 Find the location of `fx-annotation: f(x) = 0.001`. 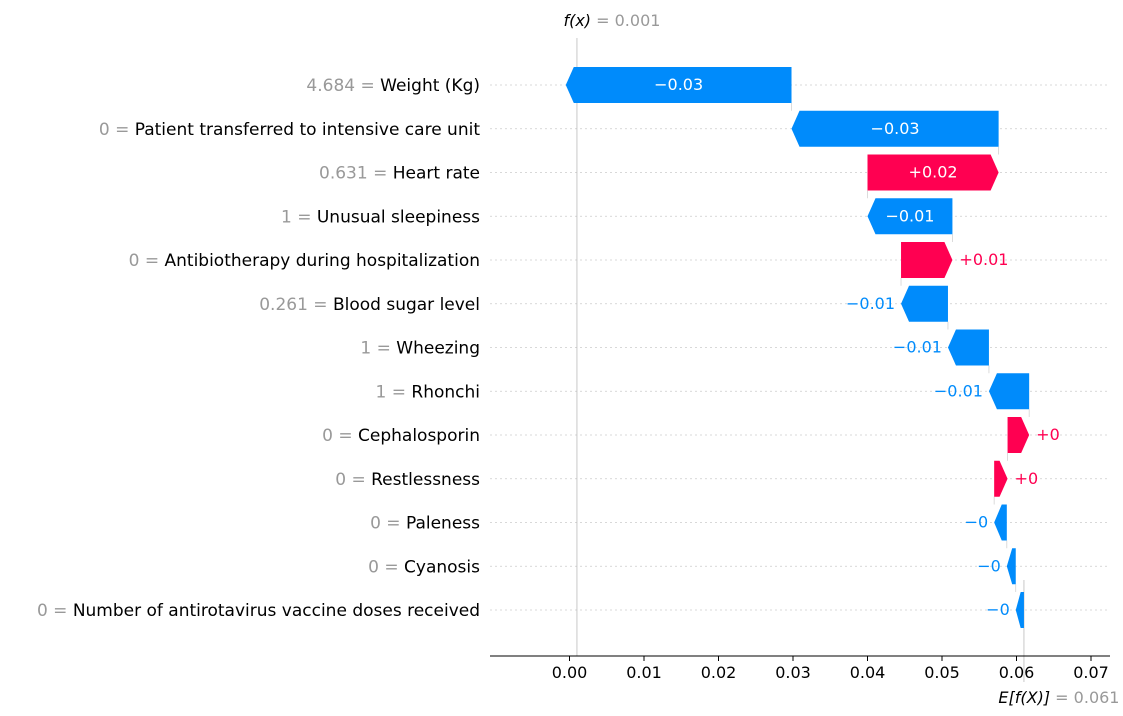

fx-annotation: f(x) = 0.001 is located at coordinates (611, 20).